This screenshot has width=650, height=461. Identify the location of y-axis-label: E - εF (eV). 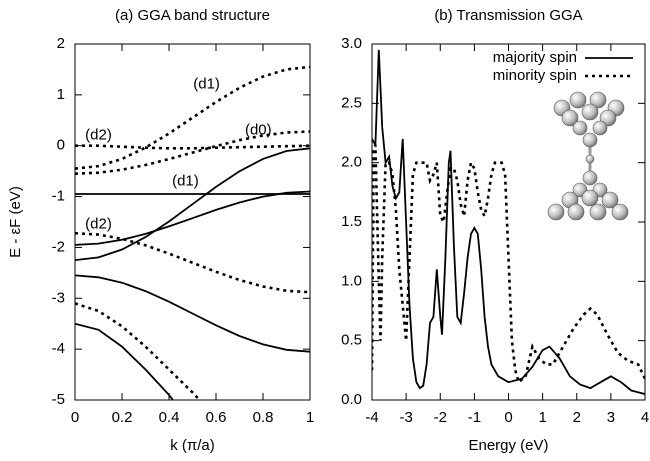
(15, 222).